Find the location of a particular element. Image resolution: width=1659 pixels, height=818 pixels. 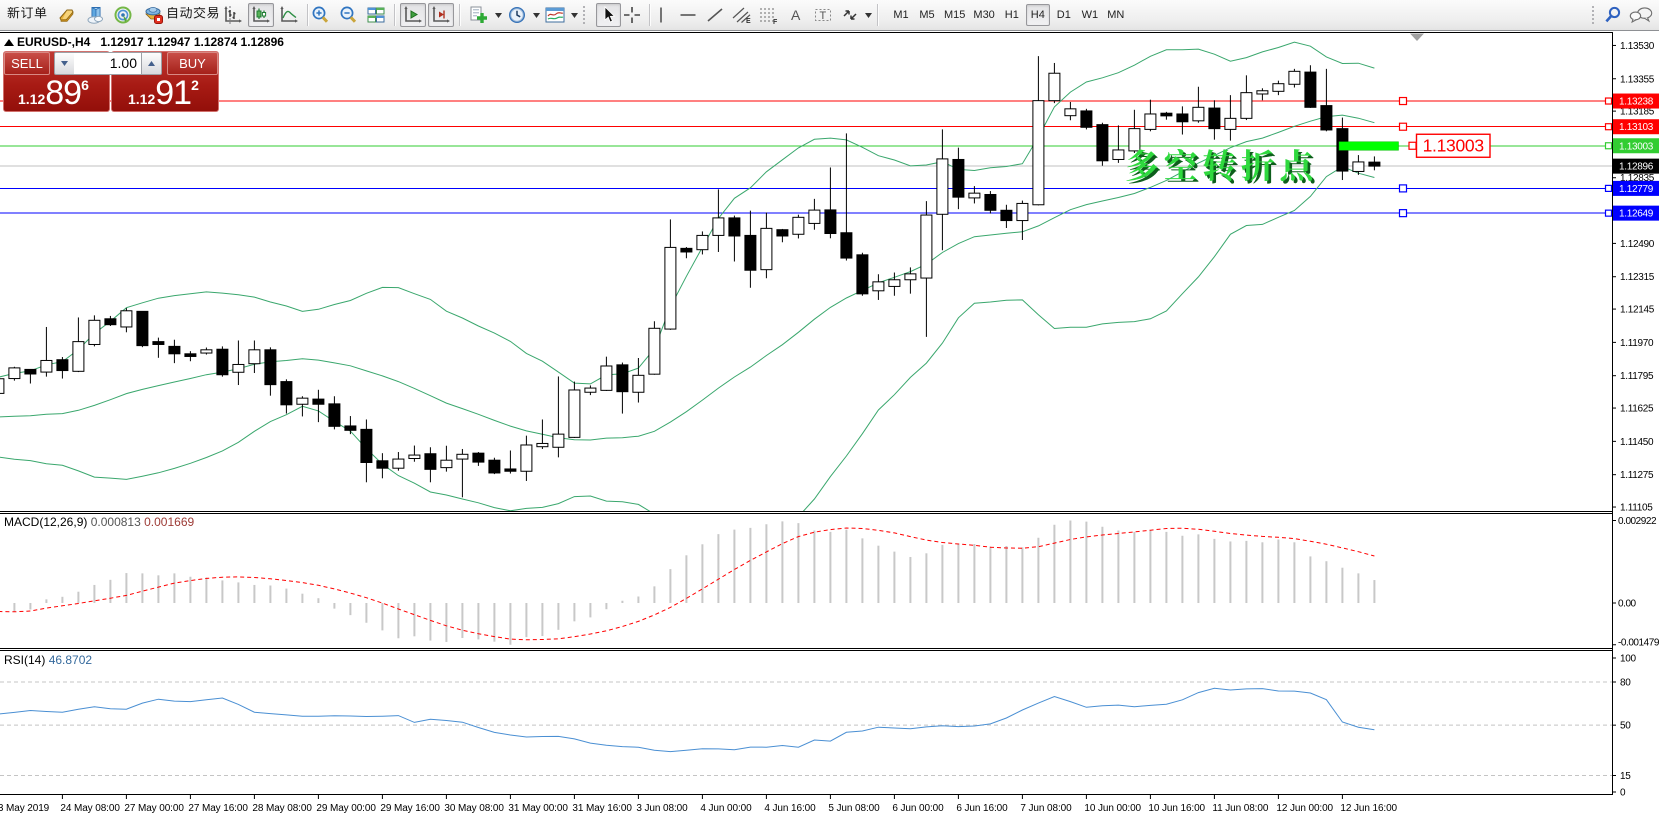

candle-2019.05.30 16:00 is located at coordinates (478, 459).